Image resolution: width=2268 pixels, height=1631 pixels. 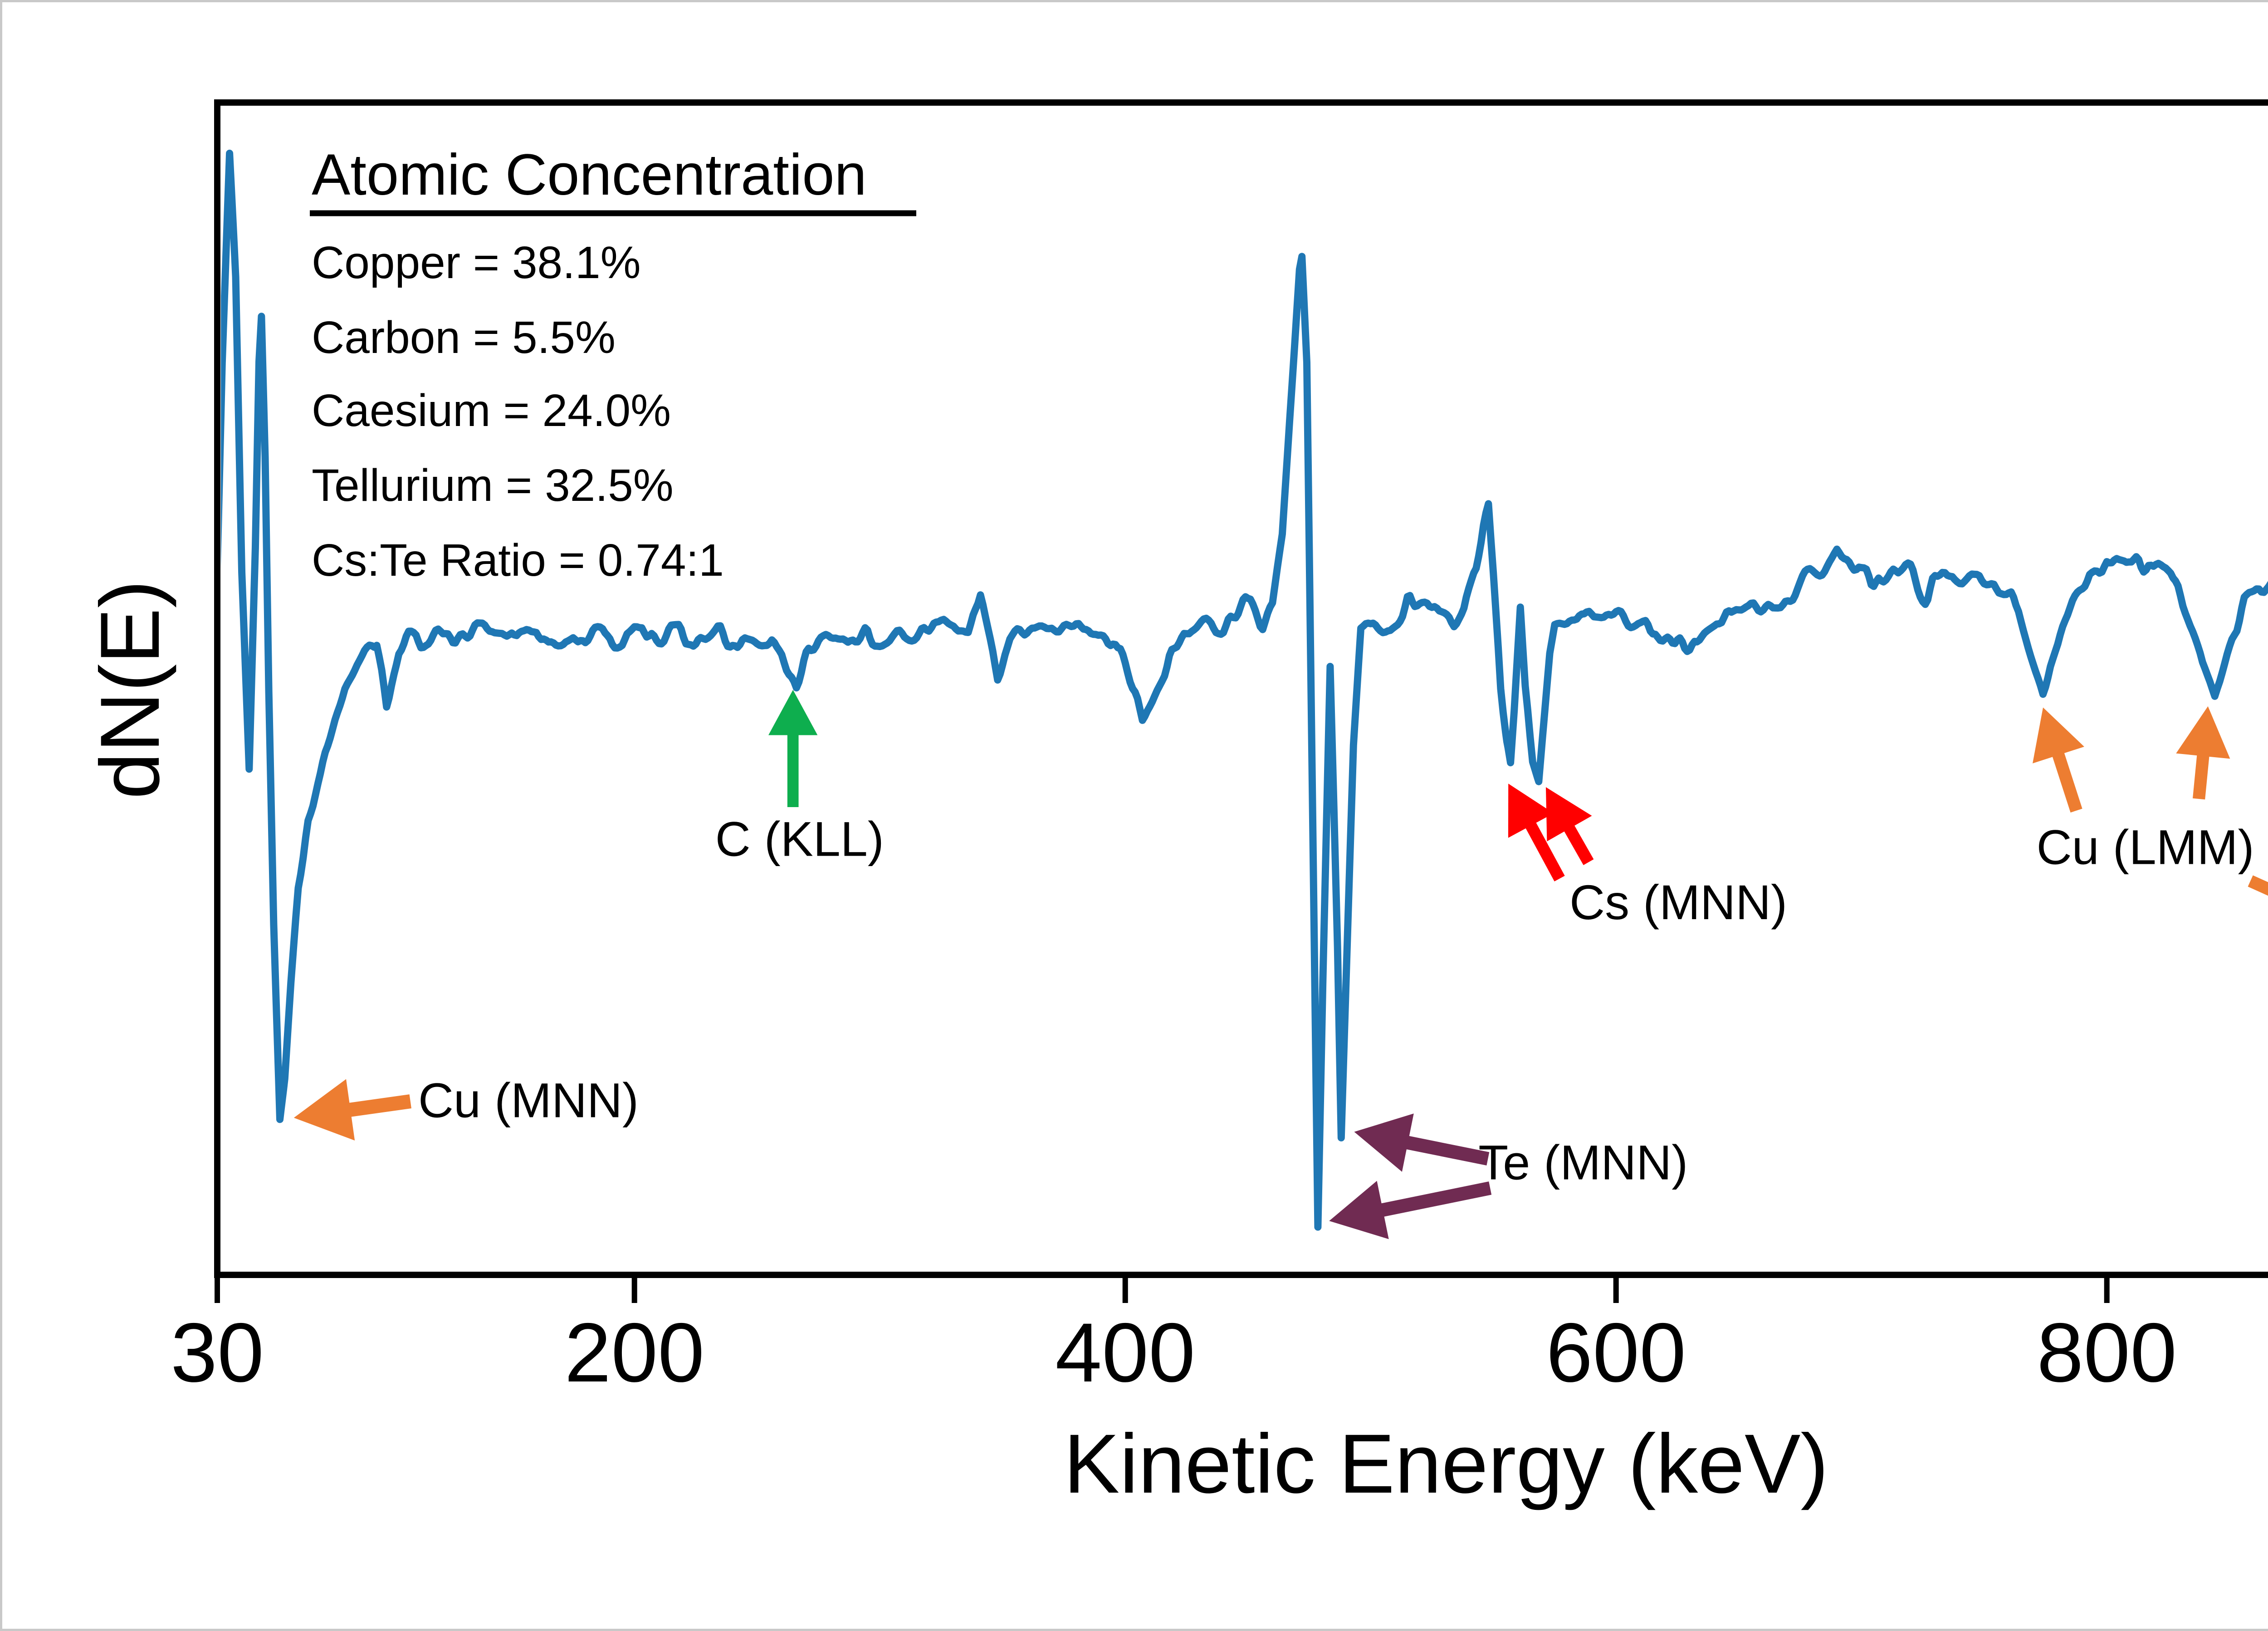 I want to click on annotation-cu-mnn: Cu (MNN), so click(x=466, y=1107).